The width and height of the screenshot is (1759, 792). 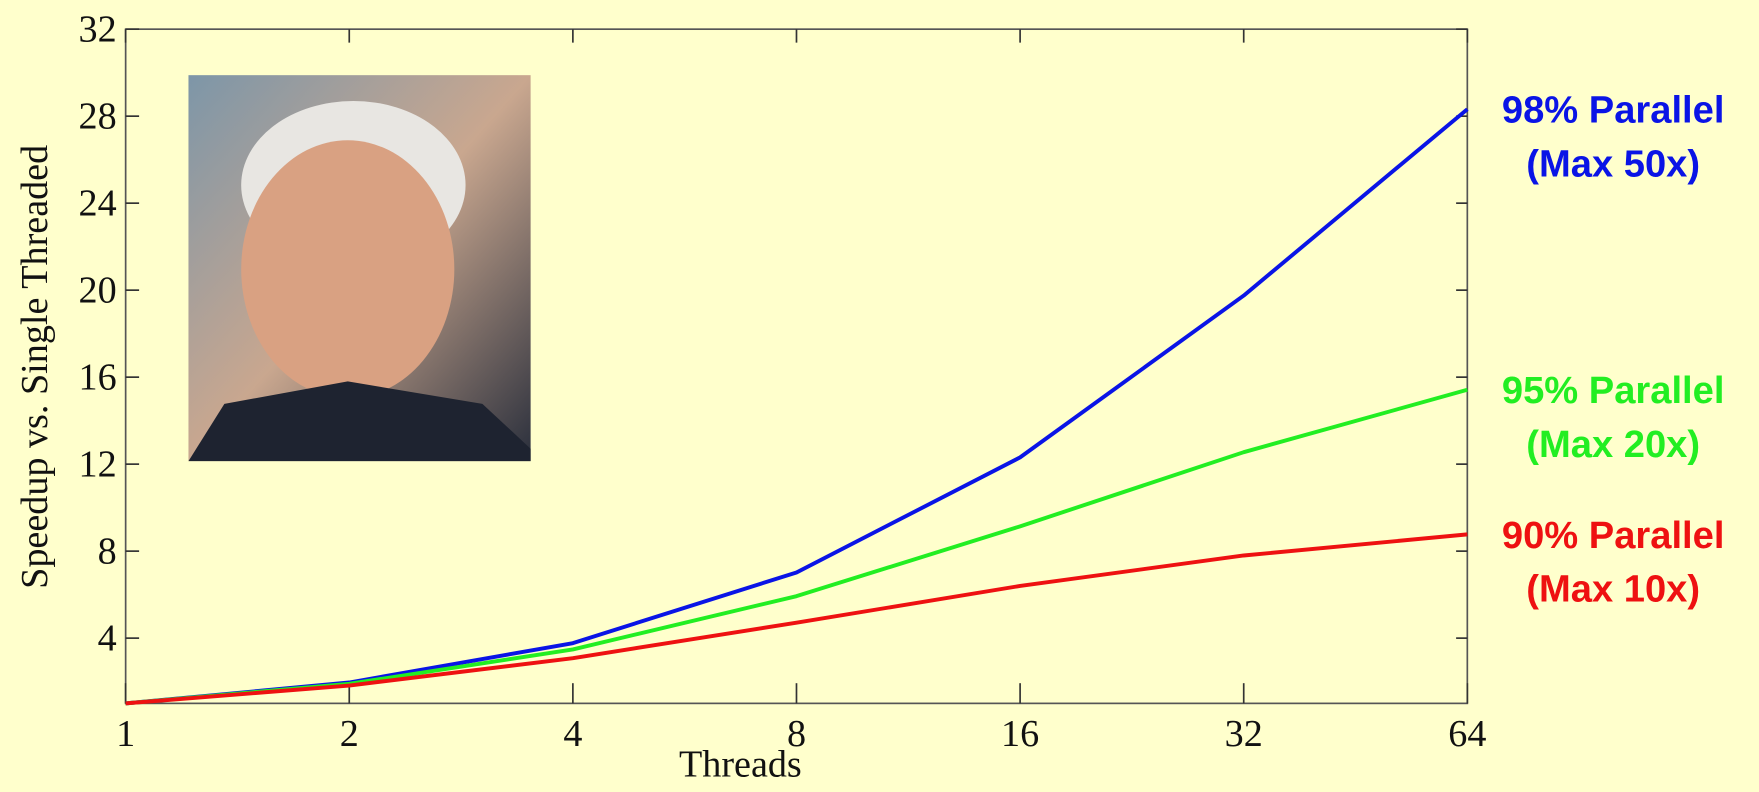 What do you see at coordinates (1244, 734) in the screenshot?
I see `x-tick-label: 32` at bounding box center [1244, 734].